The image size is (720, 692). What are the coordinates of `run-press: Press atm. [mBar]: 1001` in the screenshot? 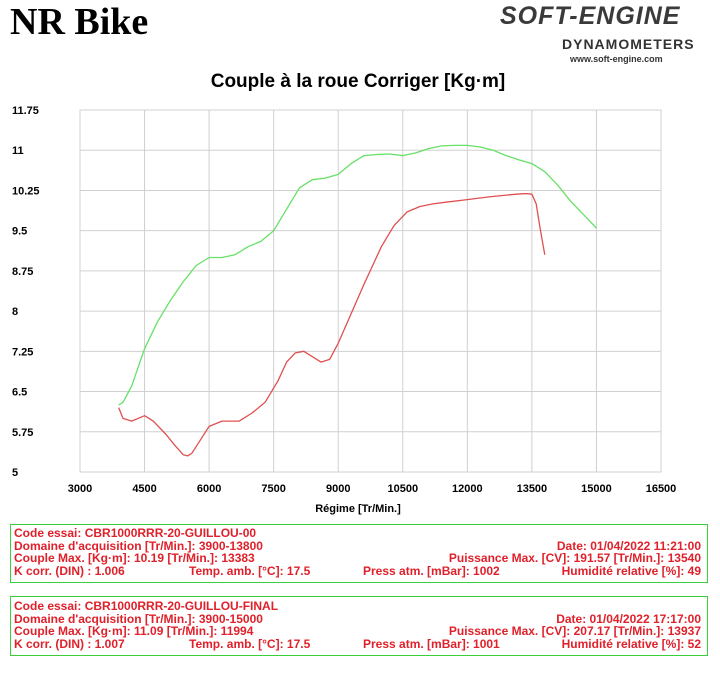 It's located at (431, 643).